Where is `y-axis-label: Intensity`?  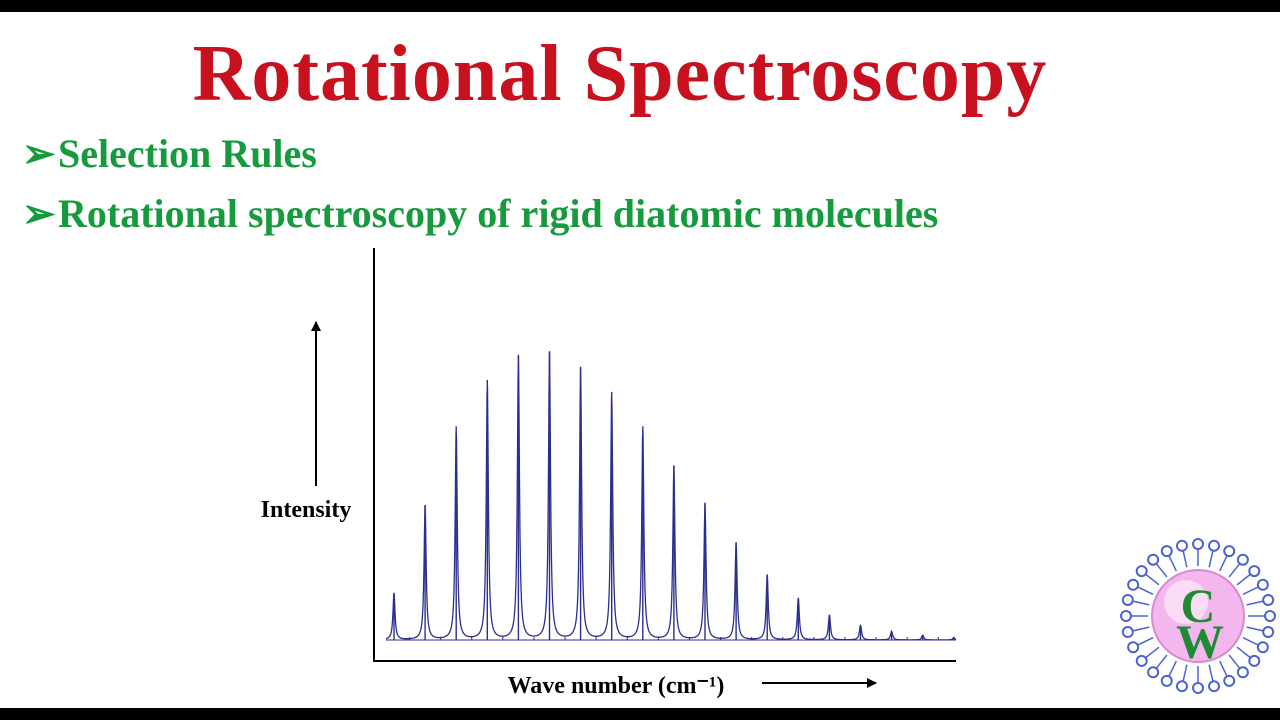 y-axis-label: Intensity is located at coordinates (306, 510).